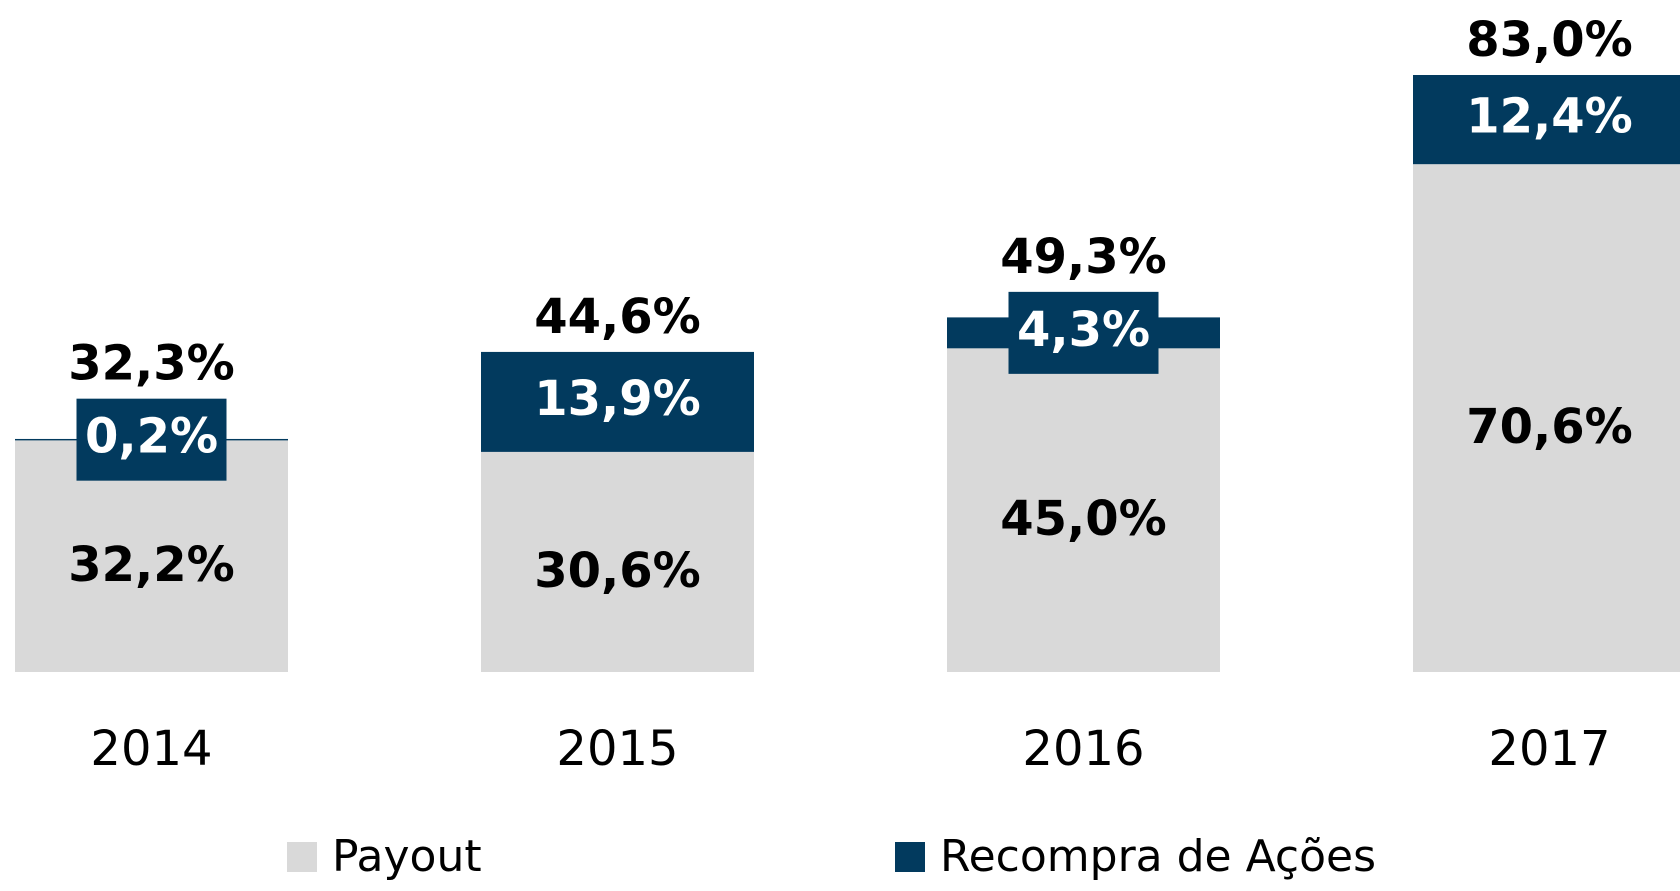 This screenshot has height=891, width=1680. What do you see at coordinates (151, 364) in the screenshot?
I see `total-label: 32,3%` at bounding box center [151, 364].